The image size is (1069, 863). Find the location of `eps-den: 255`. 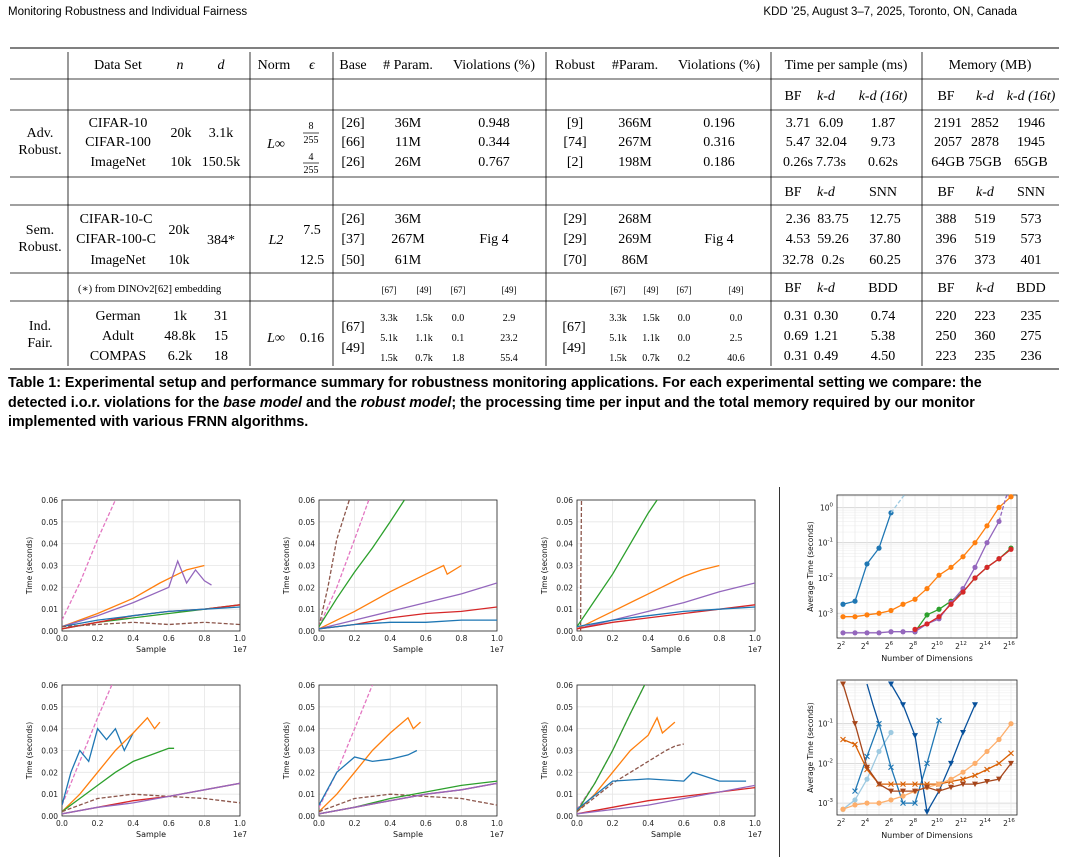

eps-den: 255 is located at coordinates (311, 140).